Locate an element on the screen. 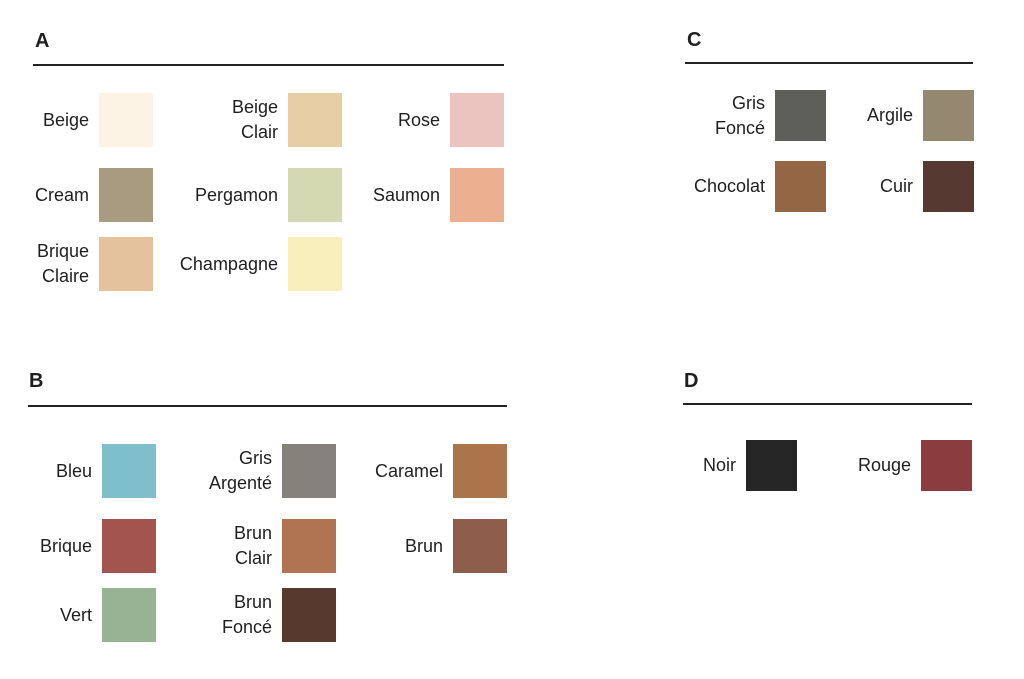  color-label: Gris Argenté is located at coordinates (240, 470).